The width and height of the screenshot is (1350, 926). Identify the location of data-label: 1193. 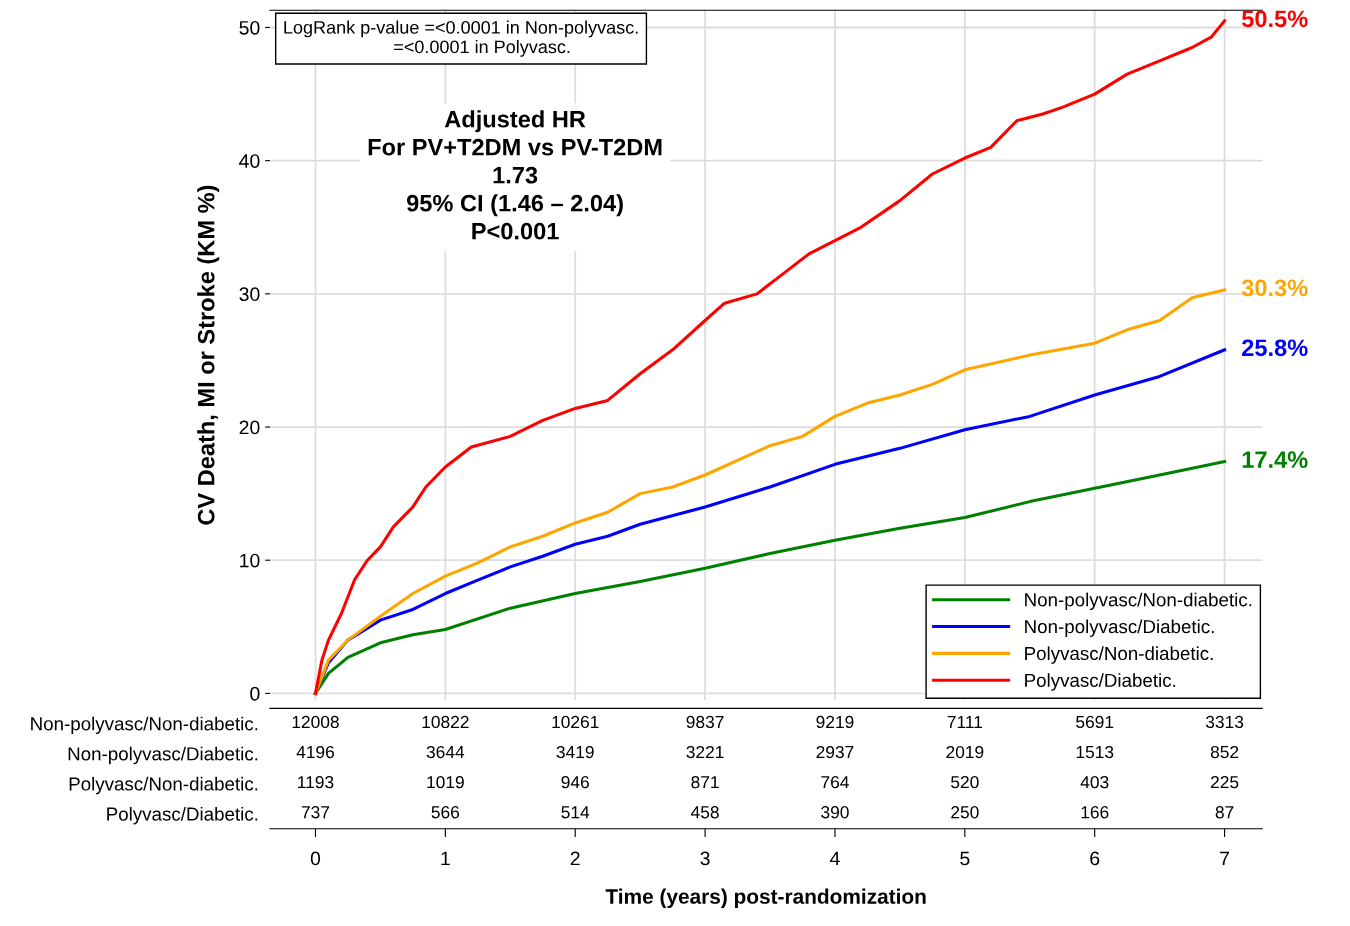
(316, 782).